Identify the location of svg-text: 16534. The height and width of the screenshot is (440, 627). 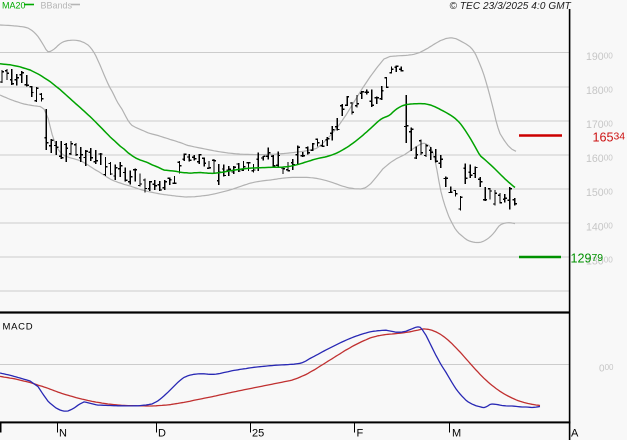
(609, 137).